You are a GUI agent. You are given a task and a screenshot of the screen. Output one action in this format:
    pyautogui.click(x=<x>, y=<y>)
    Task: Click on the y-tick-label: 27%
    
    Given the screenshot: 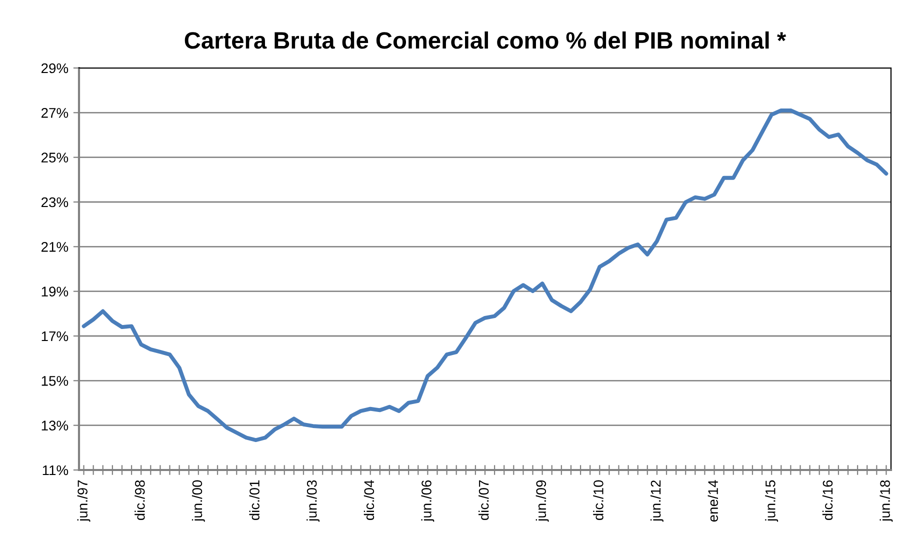 What is the action you would take?
    pyautogui.click(x=54, y=113)
    